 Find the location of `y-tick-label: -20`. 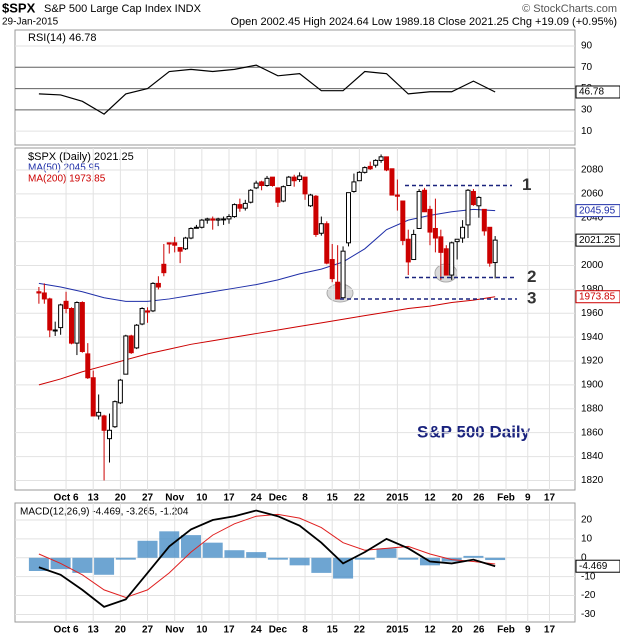

y-tick-label: -20 is located at coordinates (588, 595).